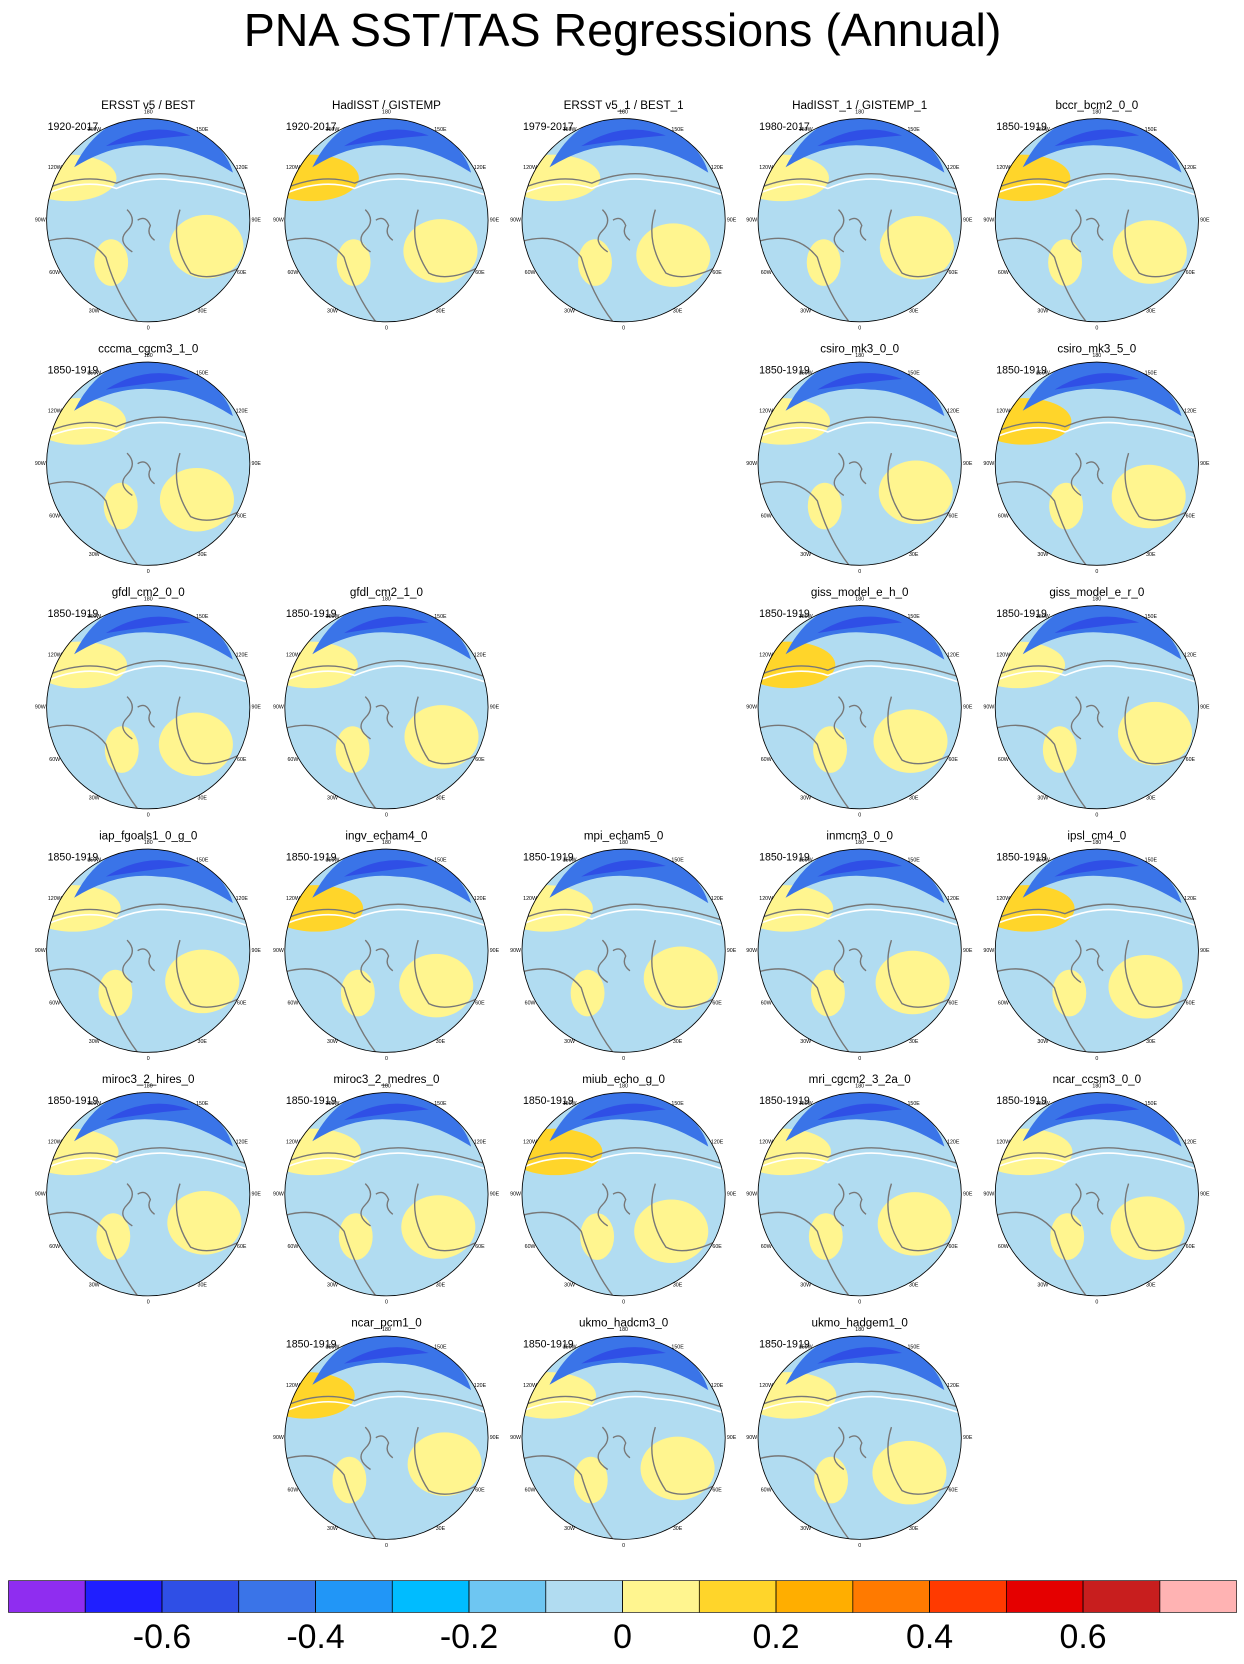  Describe the element at coordinates (623, 1303) in the screenshot. I see `lon-label: 0` at that location.